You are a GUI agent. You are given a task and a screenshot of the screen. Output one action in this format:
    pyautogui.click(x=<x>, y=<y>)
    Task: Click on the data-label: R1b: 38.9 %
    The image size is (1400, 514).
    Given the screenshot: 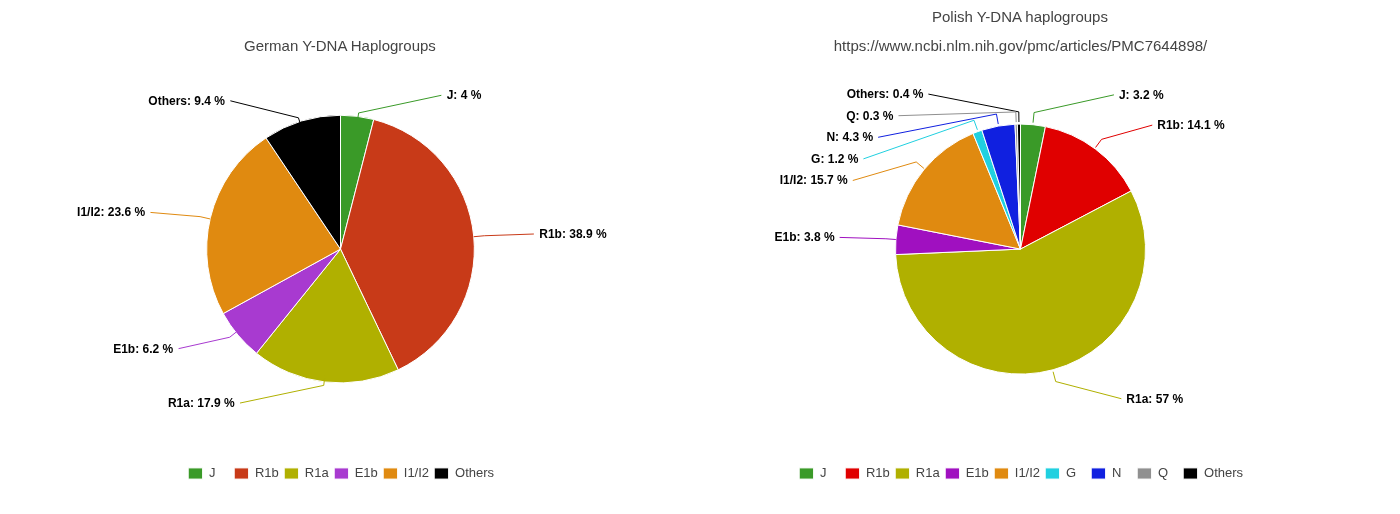 What is the action you would take?
    pyautogui.click(x=573, y=234)
    